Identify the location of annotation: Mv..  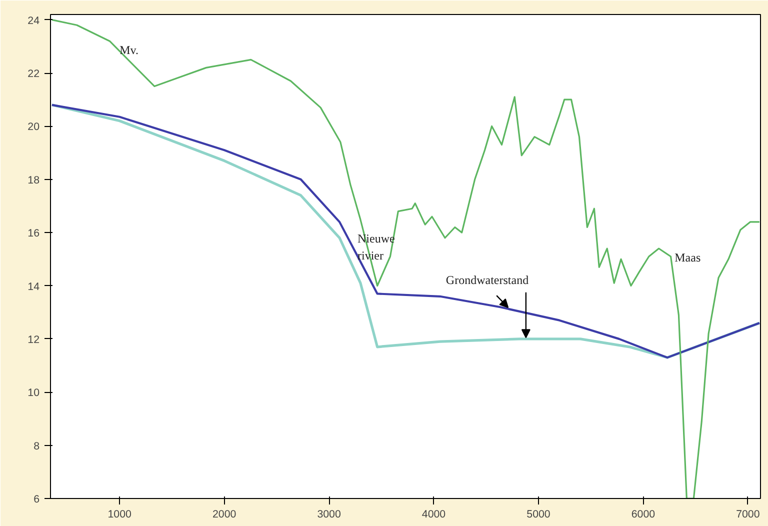
(129, 50).